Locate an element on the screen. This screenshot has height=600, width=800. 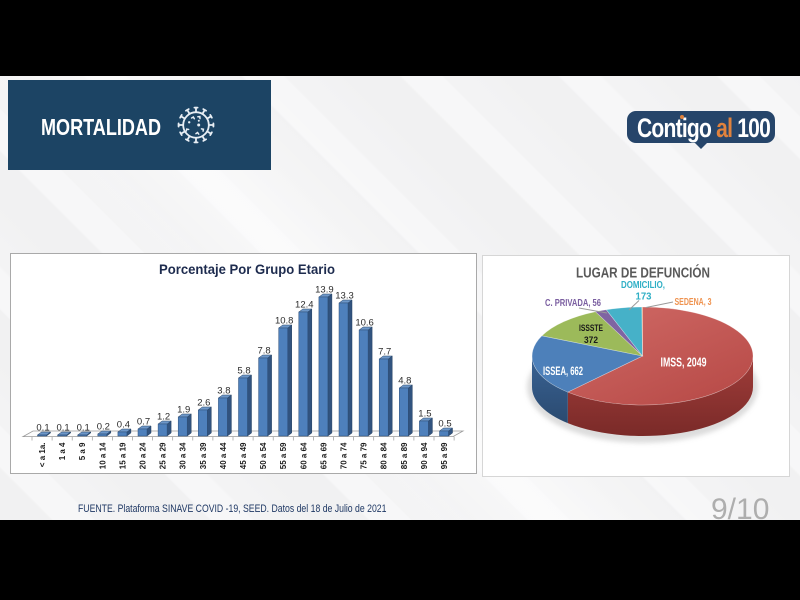
svg-text: 75 a 79 is located at coordinates (364, 455).